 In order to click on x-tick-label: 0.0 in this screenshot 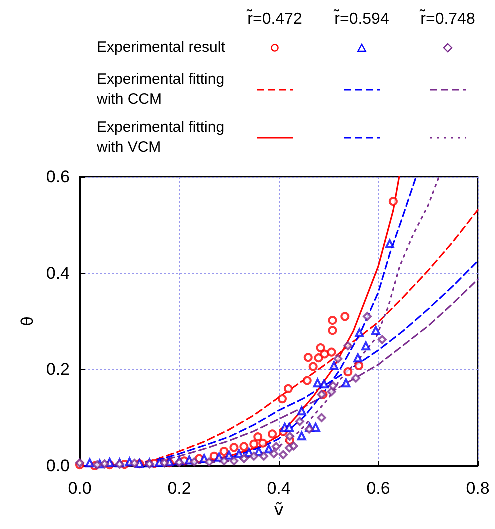, I will do `click(80, 488)`.